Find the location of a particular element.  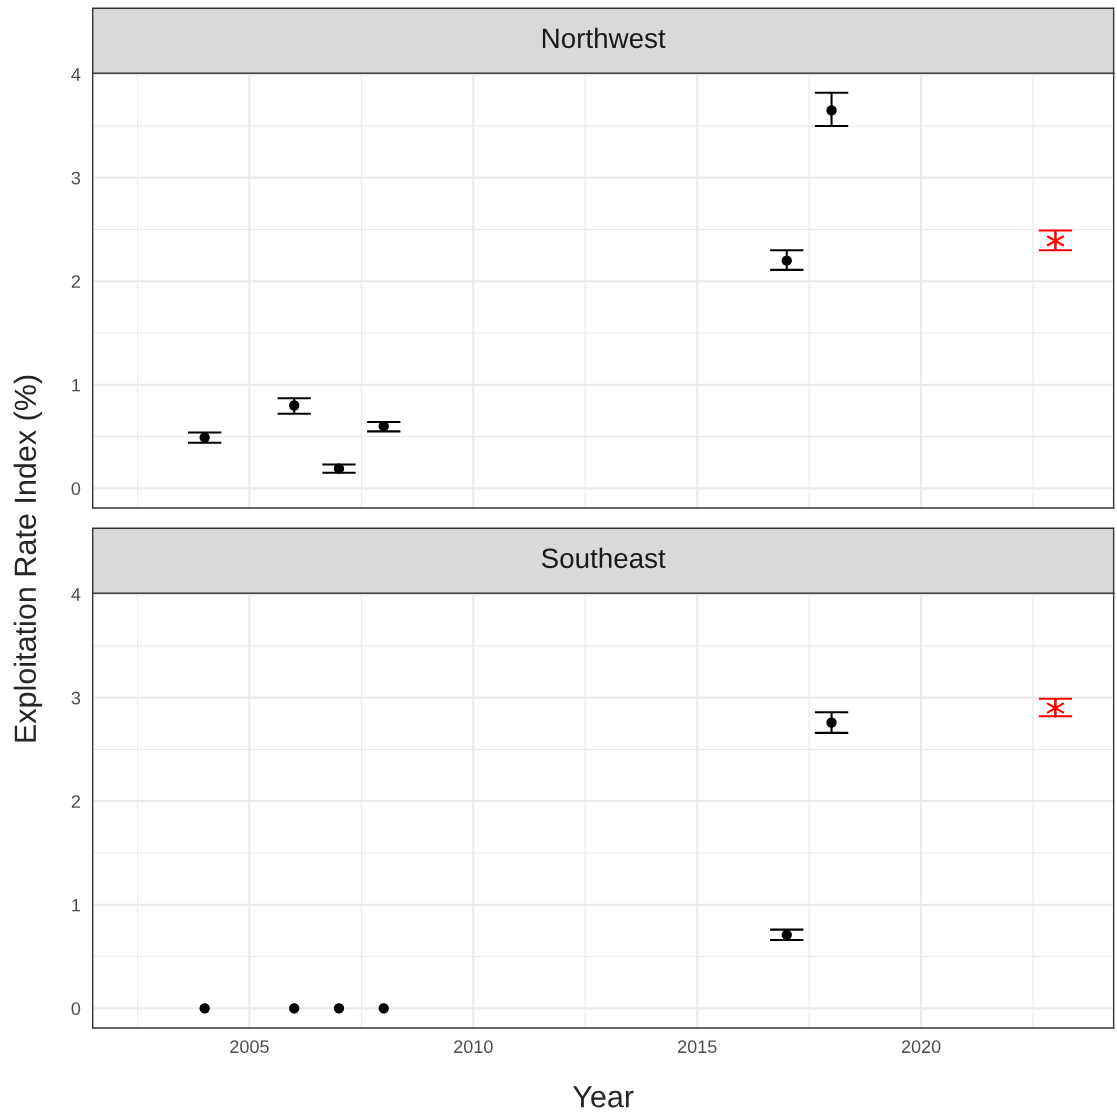

x-tick-label: 2005 is located at coordinates (249, 1047).